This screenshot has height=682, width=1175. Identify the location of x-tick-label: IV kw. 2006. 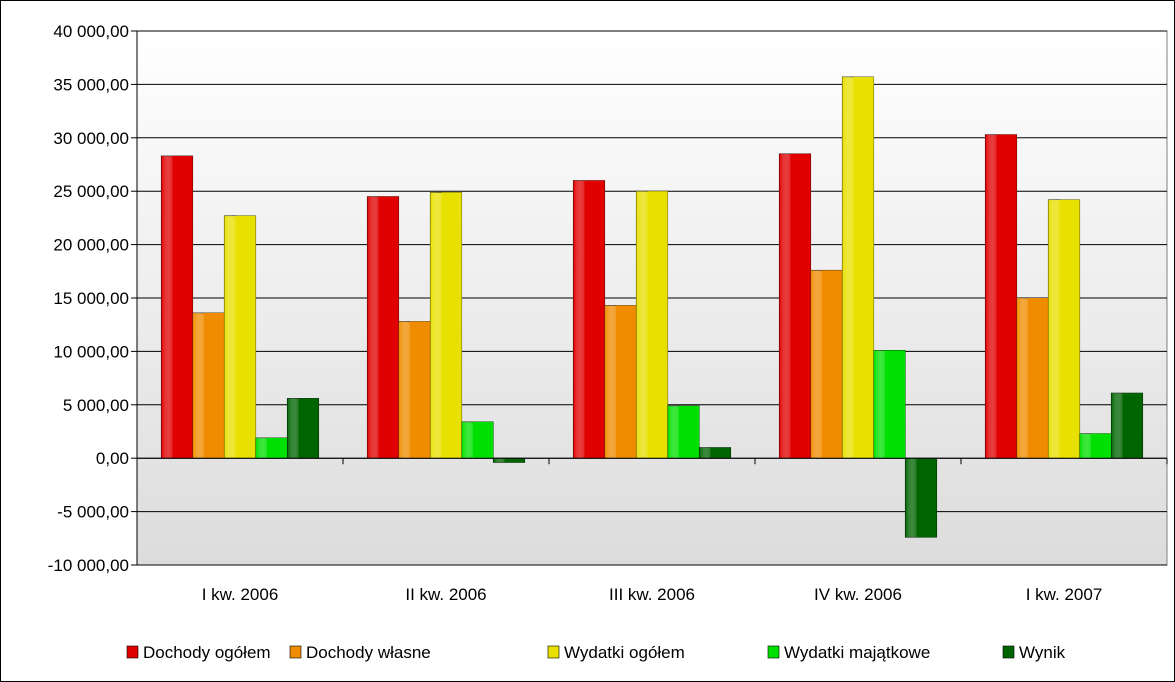
(858, 594).